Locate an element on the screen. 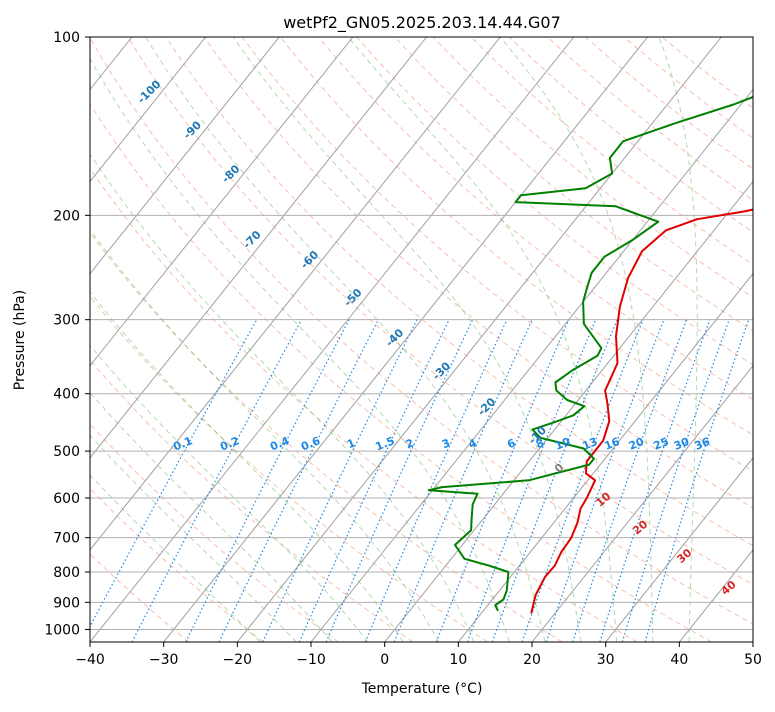 This screenshot has width=775, height=712. y-tick-label: 200 is located at coordinates (66, 216).